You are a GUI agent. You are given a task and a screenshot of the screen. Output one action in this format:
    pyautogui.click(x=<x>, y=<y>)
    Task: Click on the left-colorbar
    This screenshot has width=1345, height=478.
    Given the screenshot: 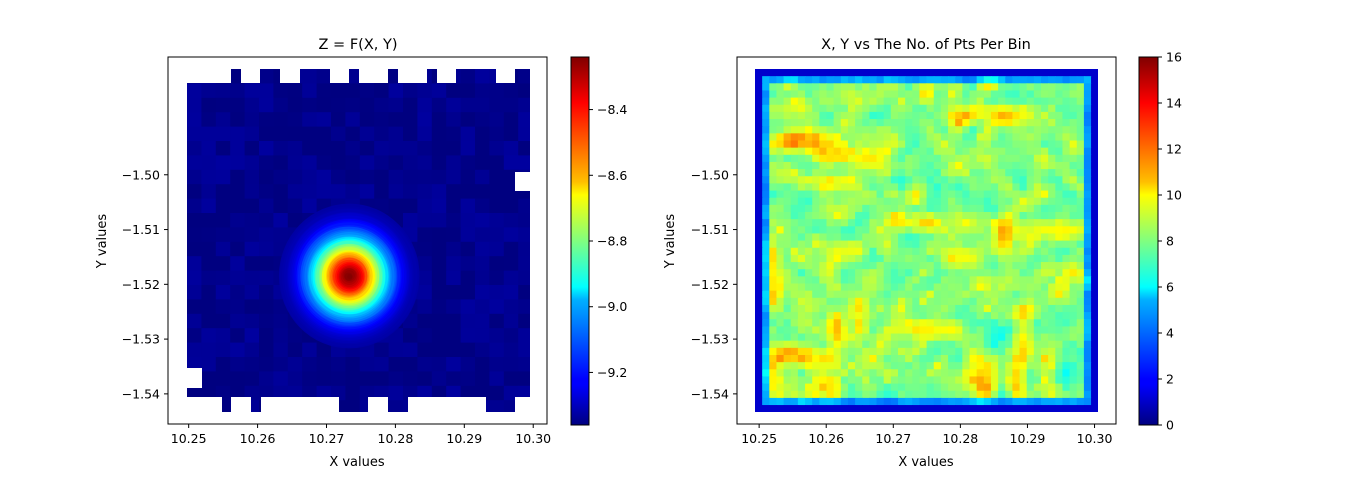 What is the action you would take?
    pyautogui.click(x=580, y=241)
    